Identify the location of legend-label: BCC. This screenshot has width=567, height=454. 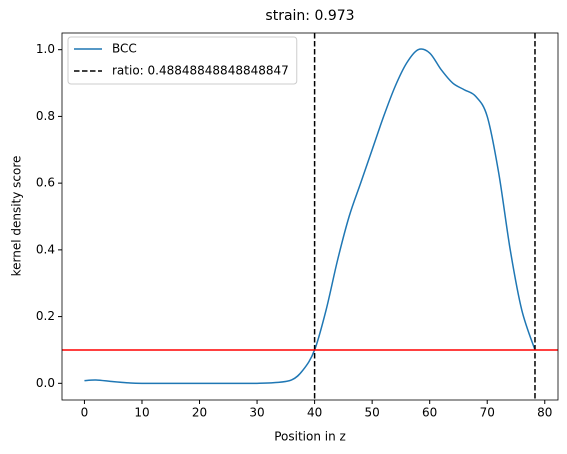
(124, 49).